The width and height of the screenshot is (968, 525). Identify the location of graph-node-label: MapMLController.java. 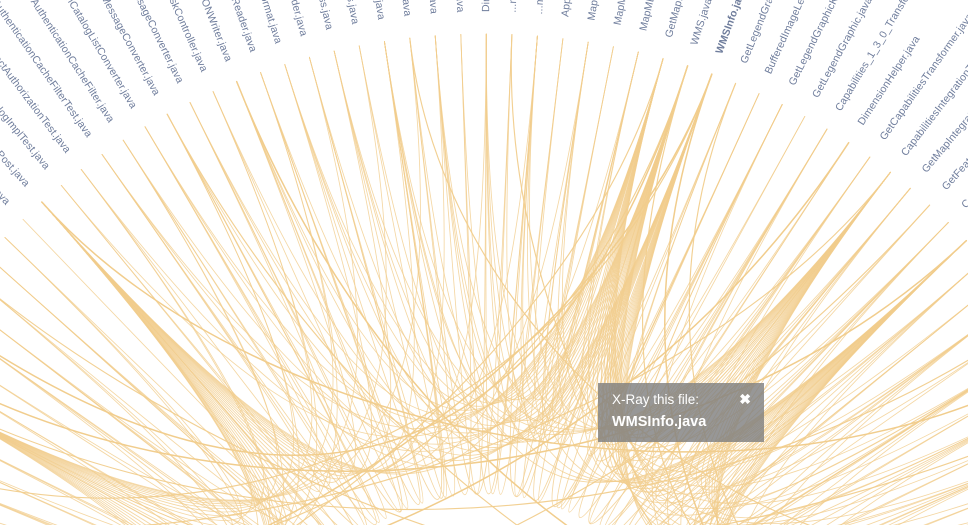
(599, 10).